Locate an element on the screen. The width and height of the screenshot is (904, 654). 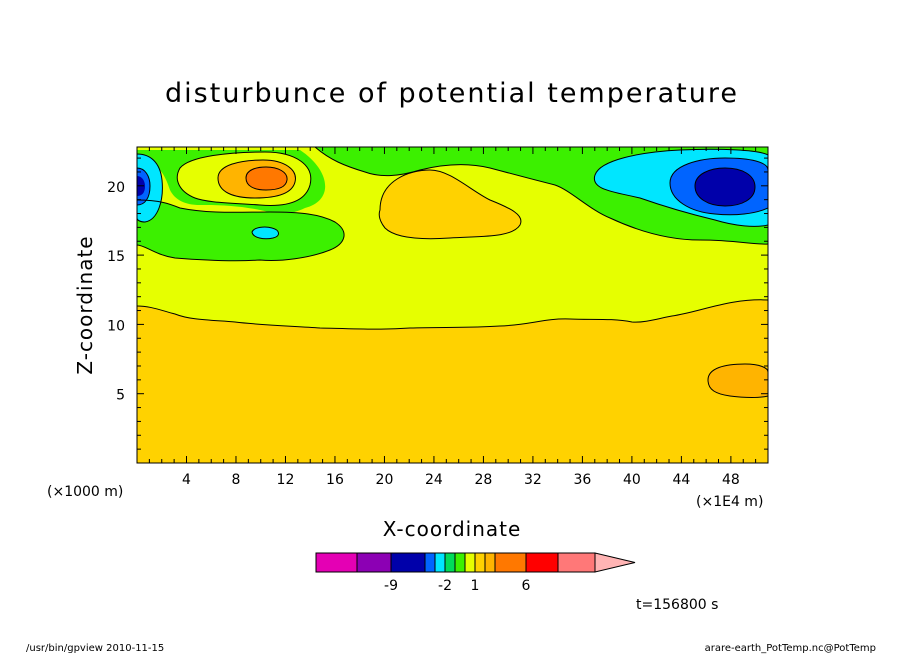
contour-orange-core is located at coordinates (267, 178).